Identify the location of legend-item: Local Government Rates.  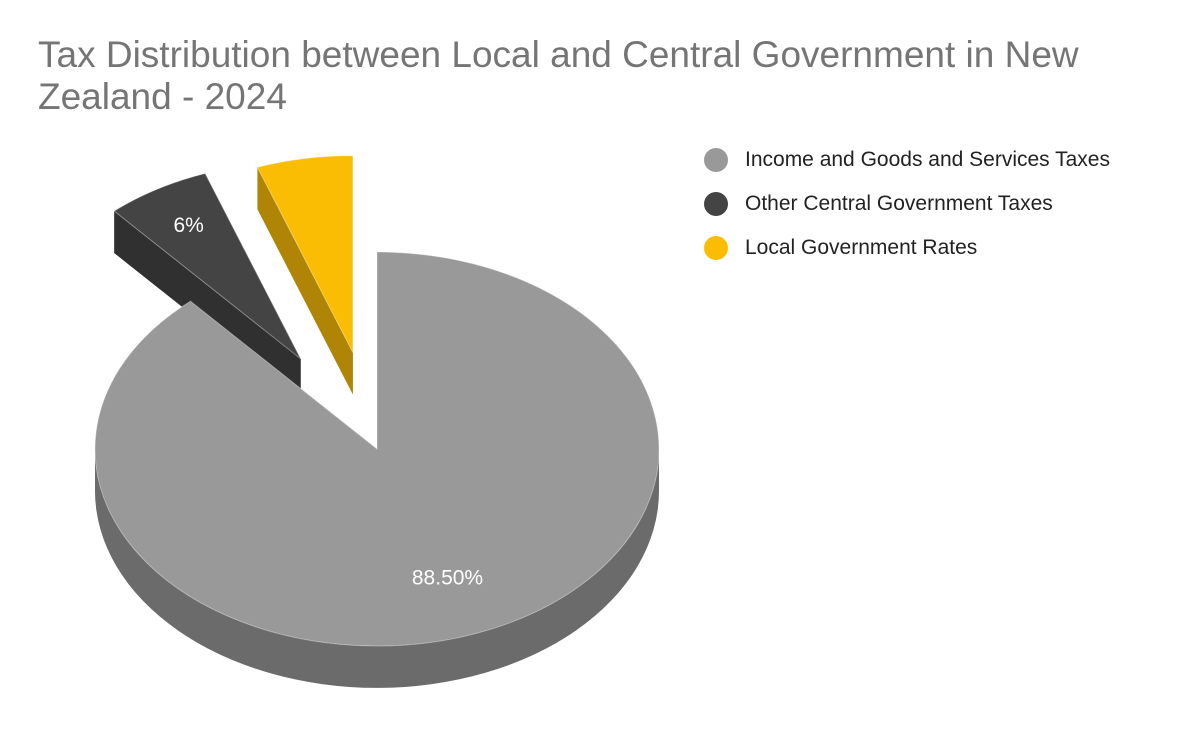
(907, 248).